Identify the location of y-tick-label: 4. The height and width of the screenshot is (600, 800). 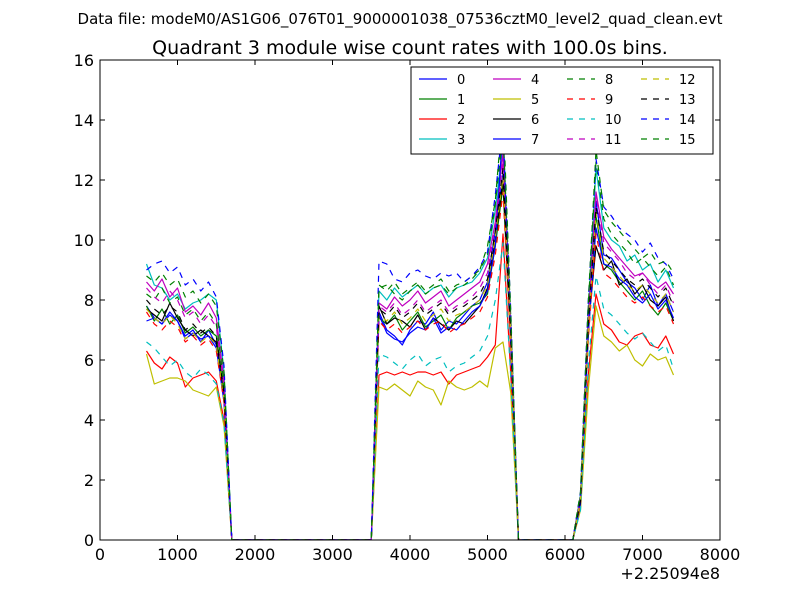
(89, 420).